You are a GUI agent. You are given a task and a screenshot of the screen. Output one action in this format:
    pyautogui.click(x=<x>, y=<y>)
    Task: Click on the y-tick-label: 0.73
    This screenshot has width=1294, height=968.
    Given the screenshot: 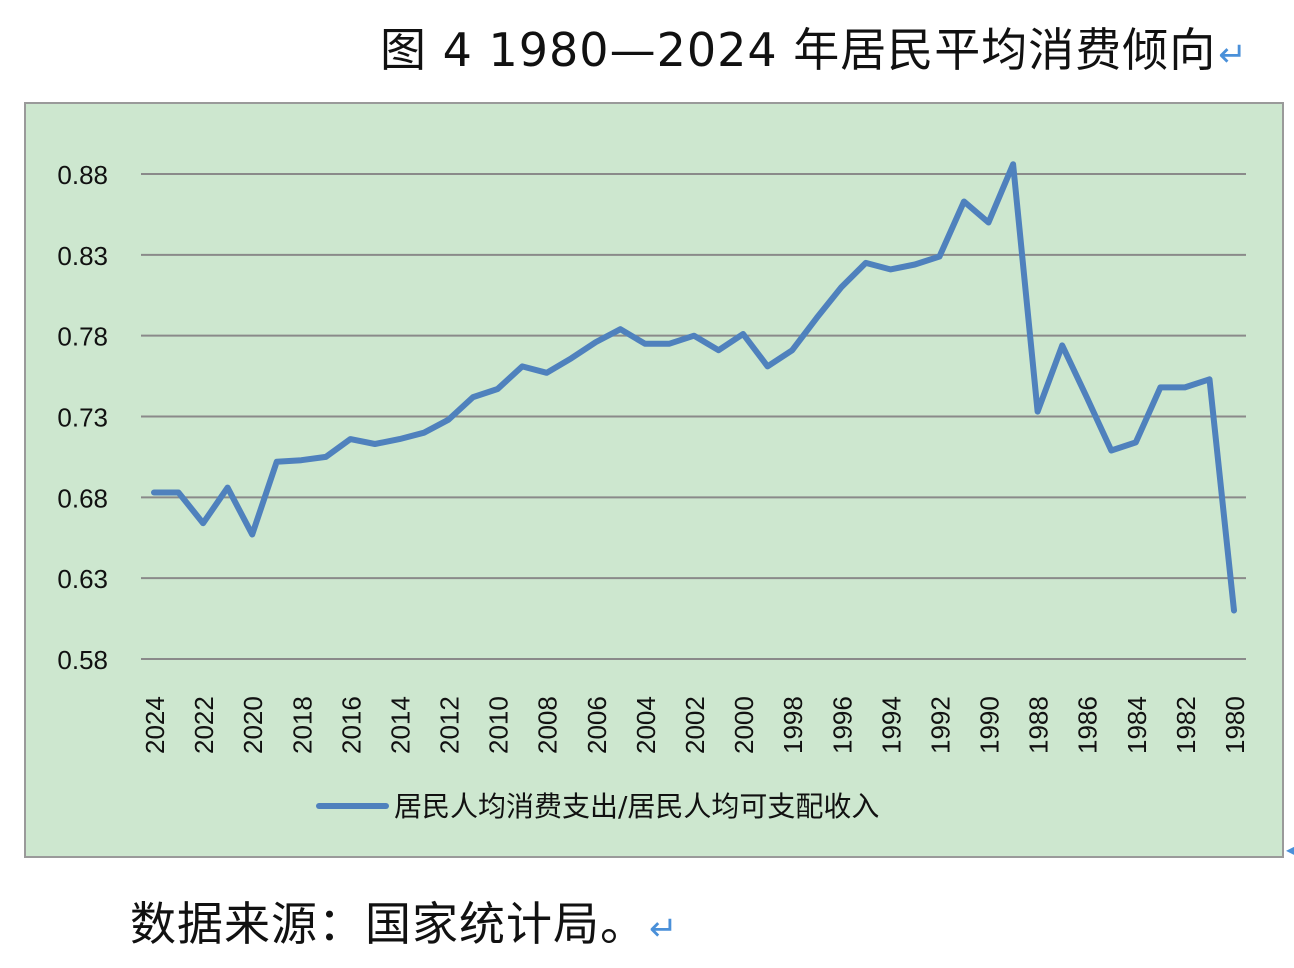 What is the action you would take?
    pyautogui.click(x=82, y=418)
    